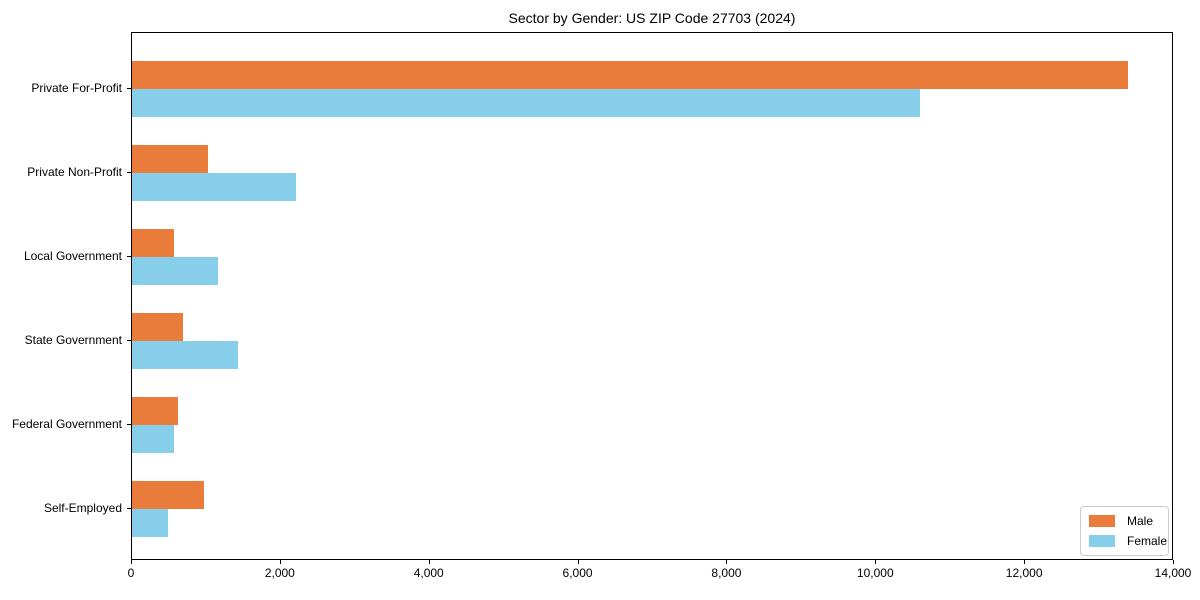 This screenshot has height=600, width=1200. I want to click on x-tick-label: 0, so click(131, 573).